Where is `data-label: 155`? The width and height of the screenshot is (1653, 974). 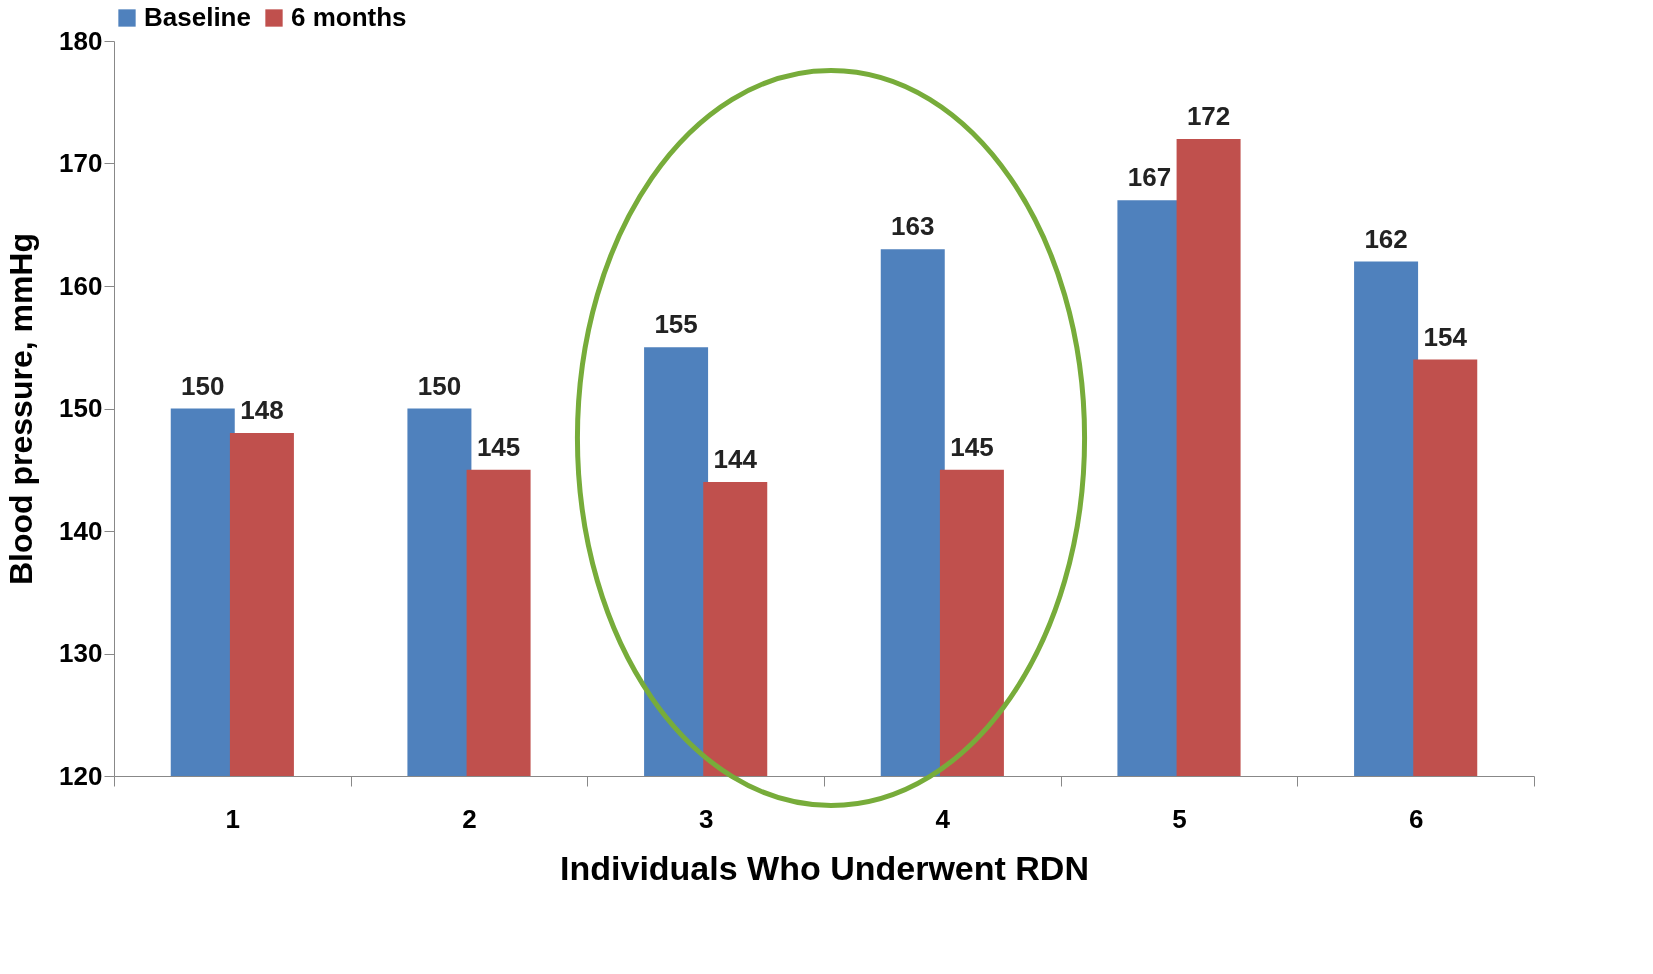
data-label: 155 is located at coordinates (676, 324).